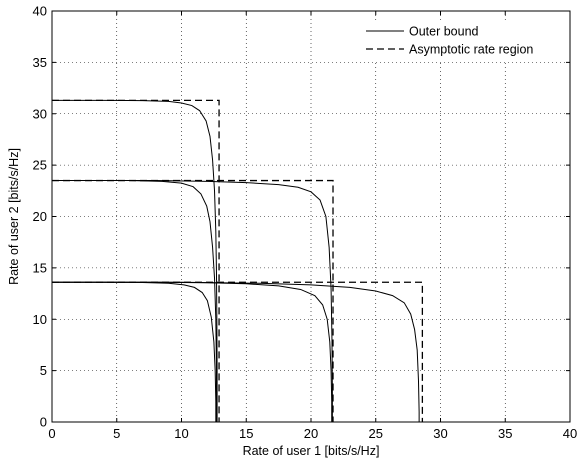 Image resolution: width=581 pixels, height=469 pixels. What do you see at coordinates (570, 433) in the screenshot?
I see `x-tick-label: 40` at bounding box center [570, 433].